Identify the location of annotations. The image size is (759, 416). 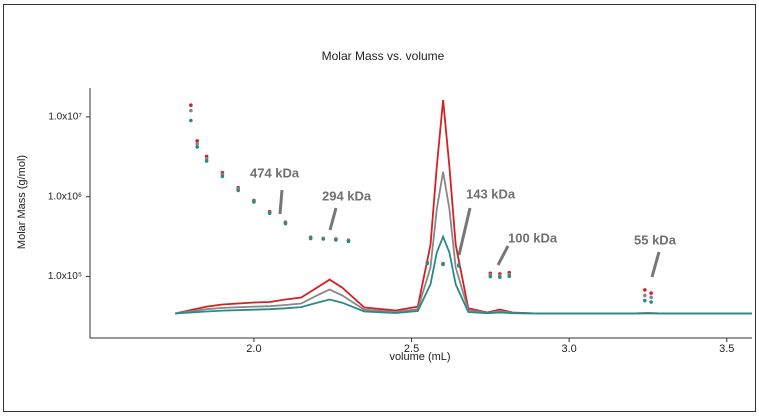
(469, 233).